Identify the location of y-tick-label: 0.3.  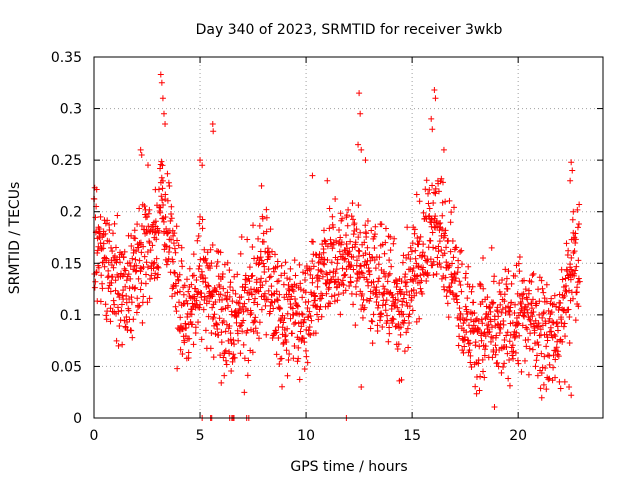
(71, 110).